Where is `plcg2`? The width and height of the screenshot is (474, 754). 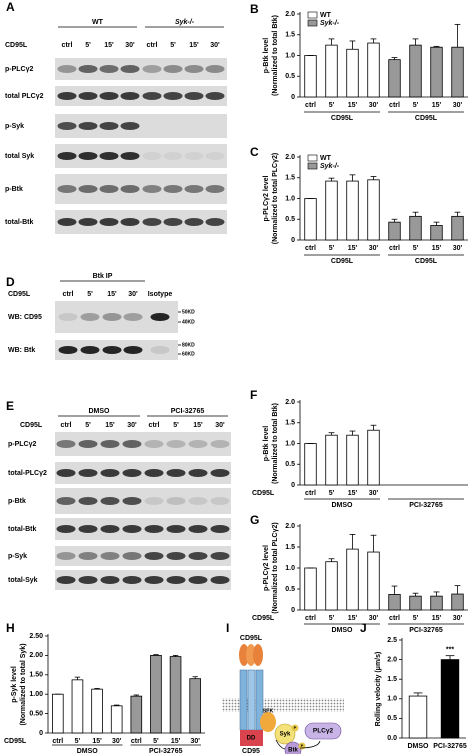 plcg2 is located at coordinates (323, 731).